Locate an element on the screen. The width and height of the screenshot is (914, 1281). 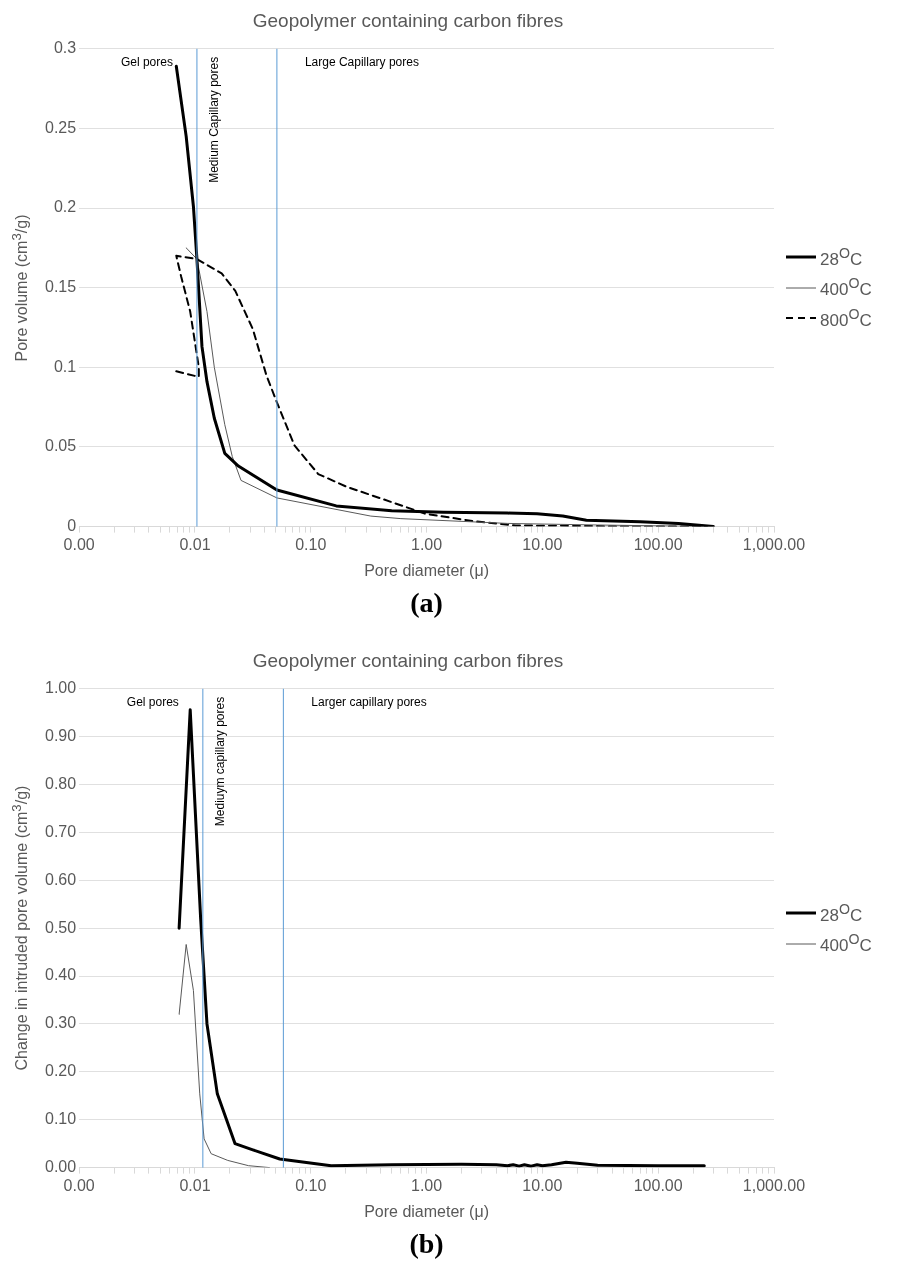
y-tick-label: 0.80 is located at coordinates (61, 783).